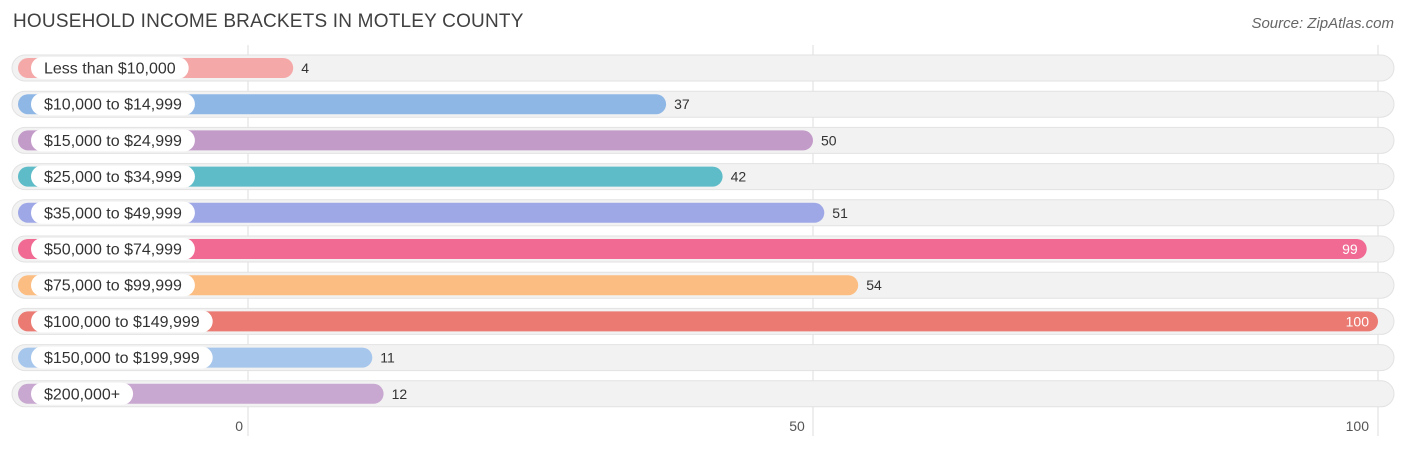  I want to click on bar-row: $50,000 to $74,999 99, so click(703, 249).